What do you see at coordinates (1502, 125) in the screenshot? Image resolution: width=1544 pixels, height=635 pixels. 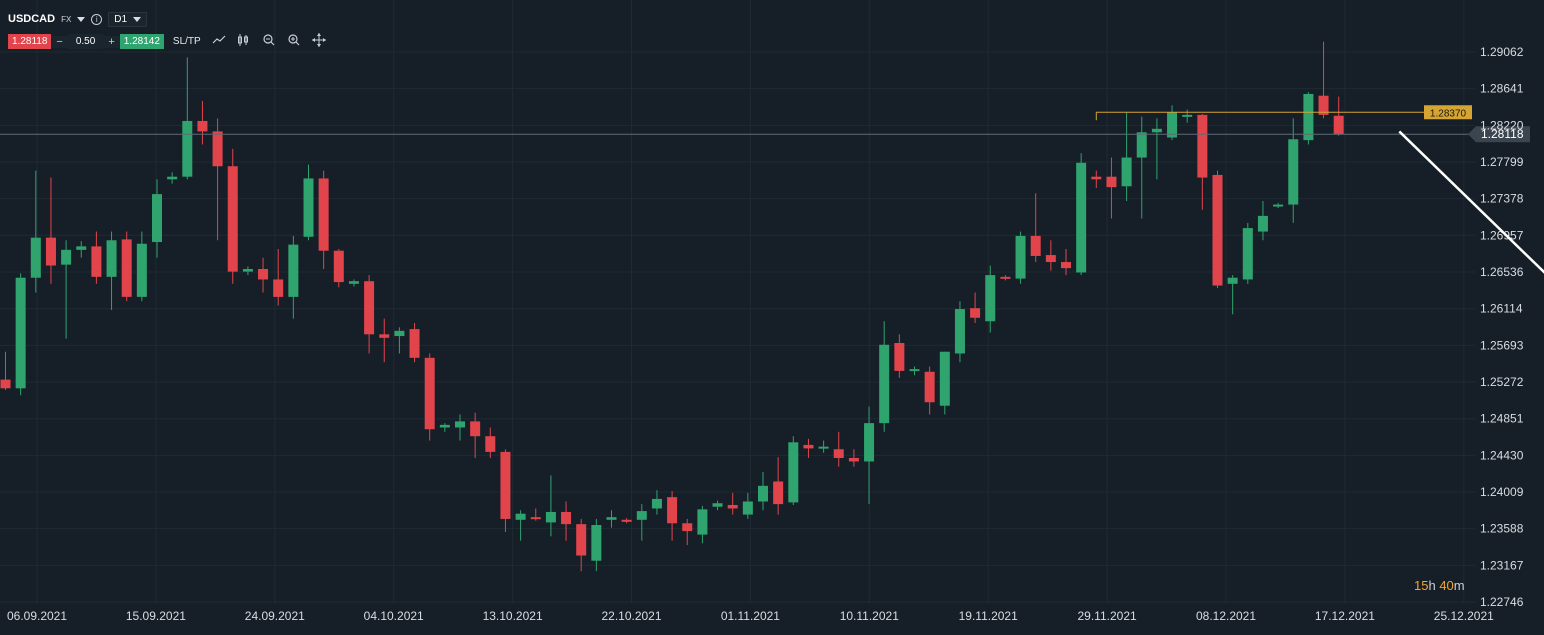 I see `price-tick-label: 1.28220` at bounding box center [1502, 125].